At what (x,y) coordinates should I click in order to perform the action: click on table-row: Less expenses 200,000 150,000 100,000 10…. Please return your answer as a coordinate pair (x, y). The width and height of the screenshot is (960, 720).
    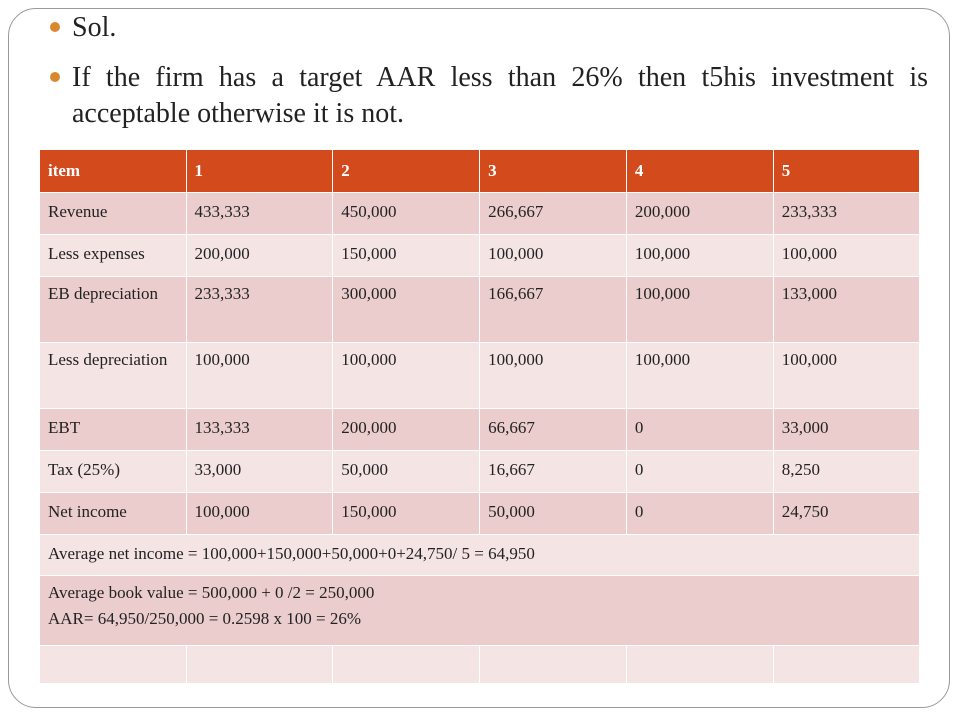
    Looking at the image, I should click on (480, 255).